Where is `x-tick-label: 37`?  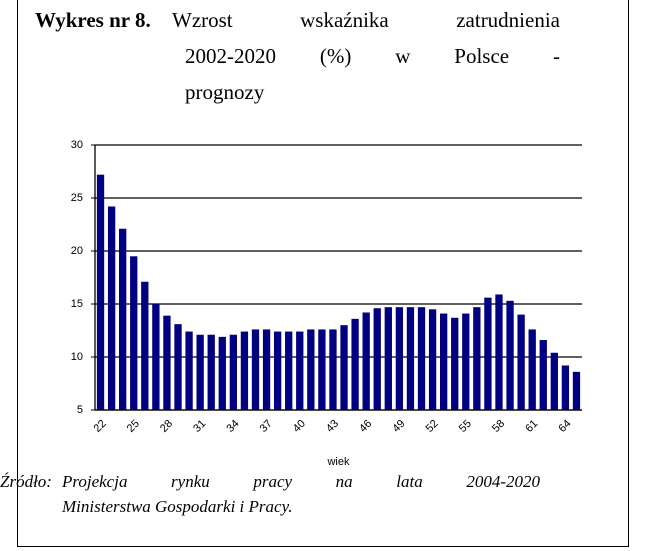 x-tick-label: 37 is located at coordinates (266, 426).